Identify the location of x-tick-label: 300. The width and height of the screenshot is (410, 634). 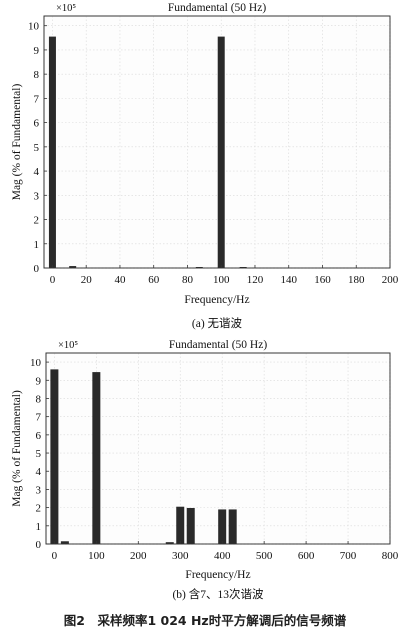
(180, 556).